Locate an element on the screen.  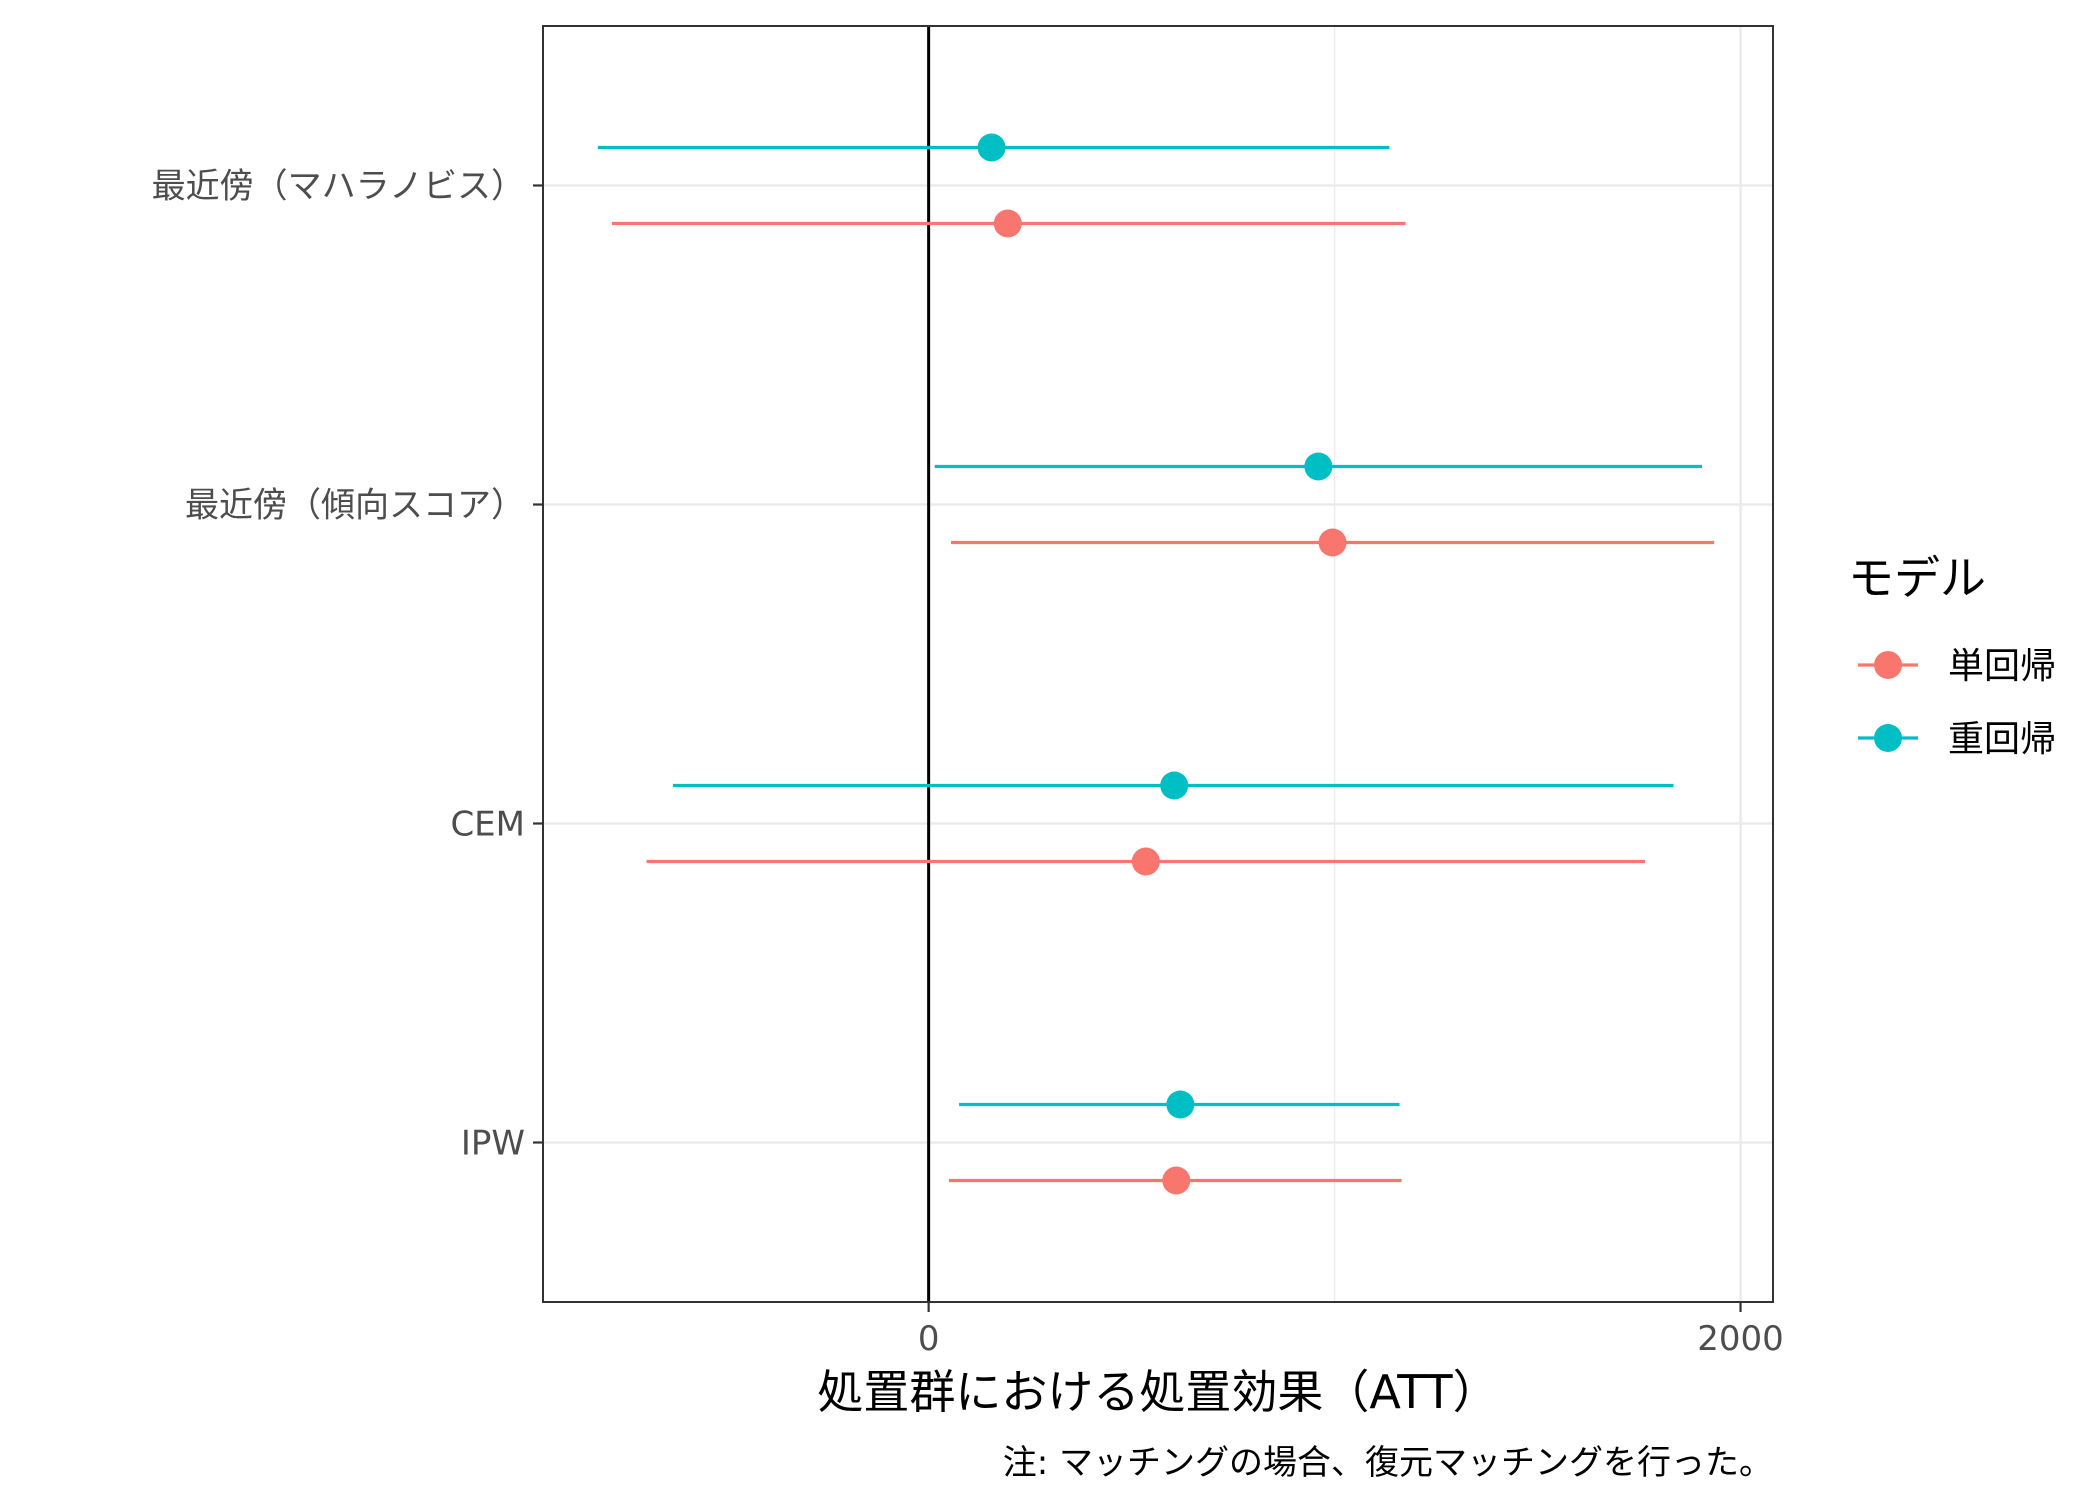
legend-item: 単回帰 is located at coordinates (1957, 666).